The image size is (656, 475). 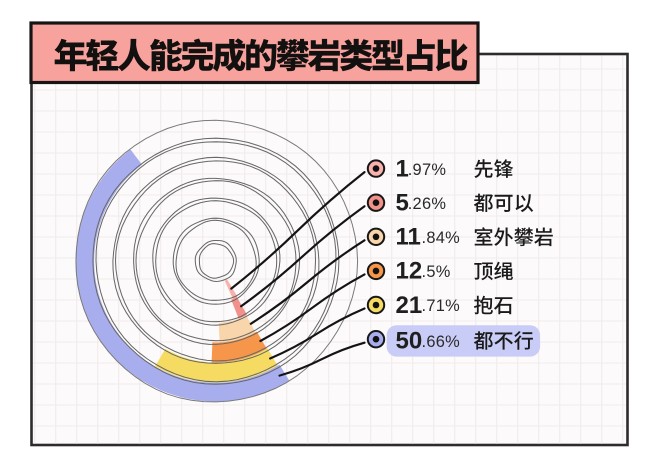 What do you see at coordinates (409, 341) in the screenshot?
I see `svg-text: 50` at bounding box center [409, 341].